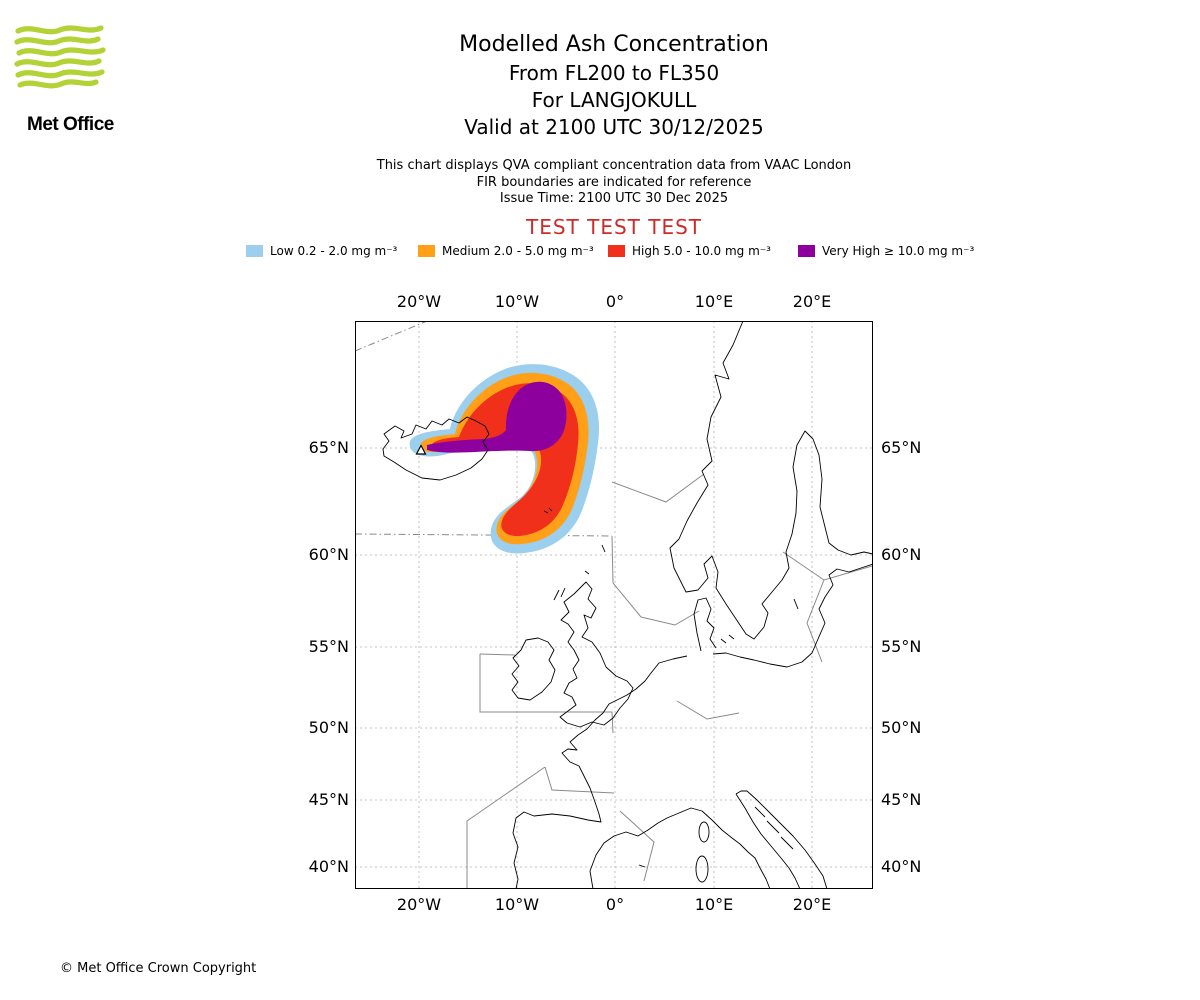  I want to click on x-tick-top-10e: 10°E, so click(714, 301).